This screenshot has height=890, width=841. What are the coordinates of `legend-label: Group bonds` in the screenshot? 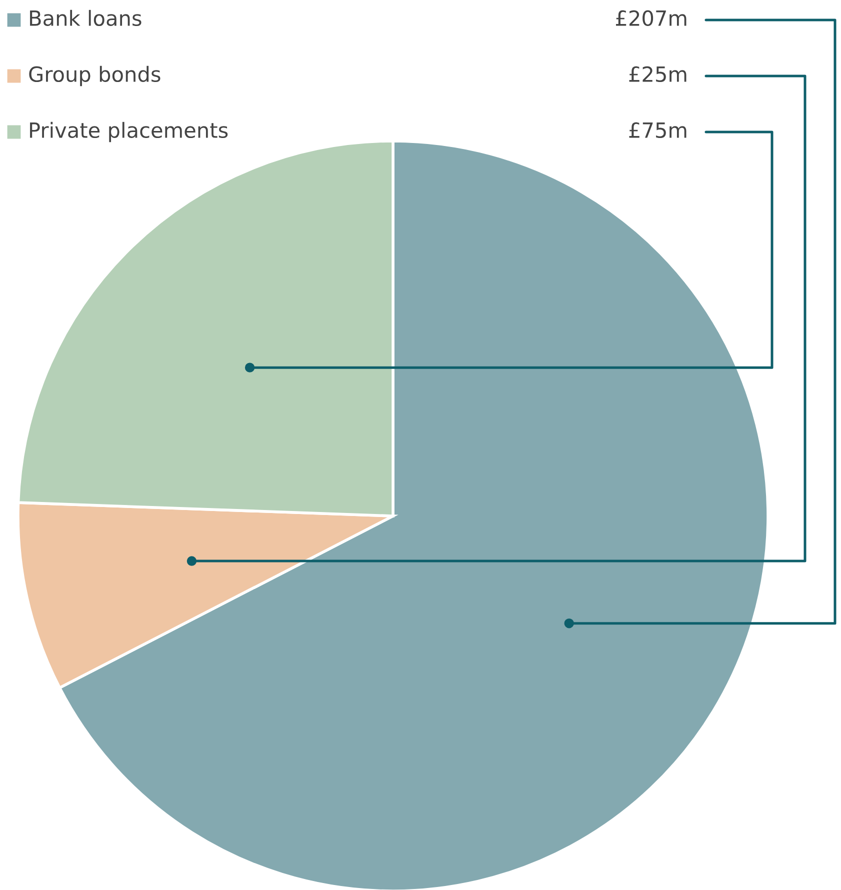 It's located at (94, 76).